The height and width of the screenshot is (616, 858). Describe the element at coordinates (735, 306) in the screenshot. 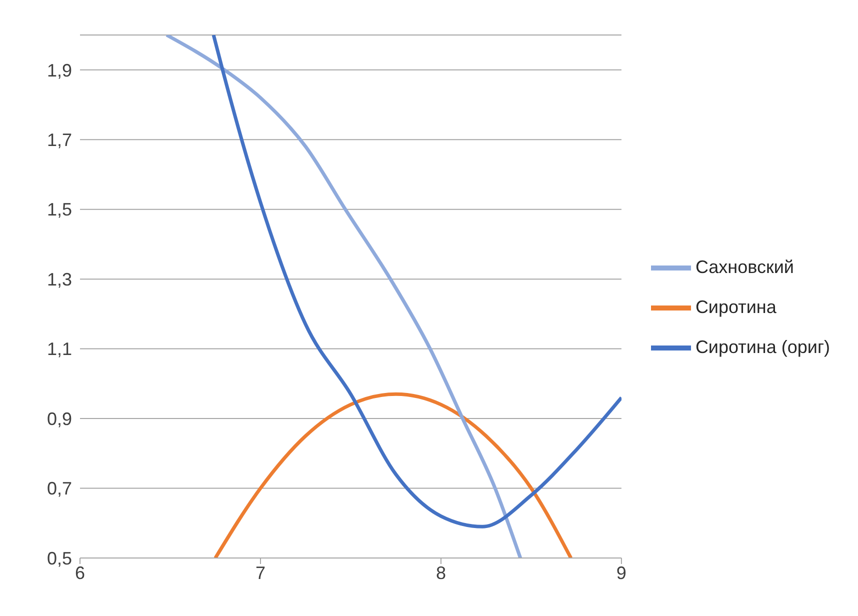

I see `legend-label: Сиротина` at that location.